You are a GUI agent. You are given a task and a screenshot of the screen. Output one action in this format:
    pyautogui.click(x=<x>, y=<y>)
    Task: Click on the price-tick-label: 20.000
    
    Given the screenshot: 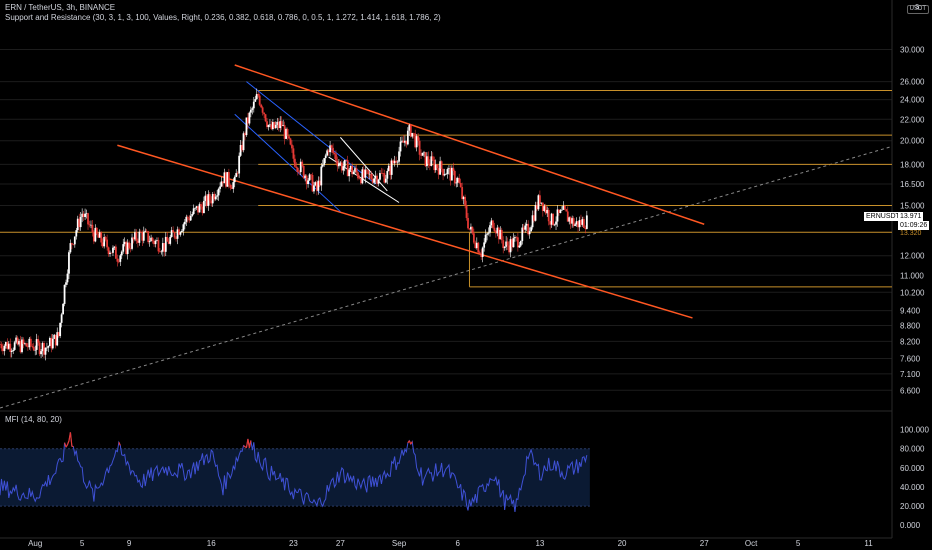 What is the action you would take?
    pyautogui.click(x=912, y=141)
    